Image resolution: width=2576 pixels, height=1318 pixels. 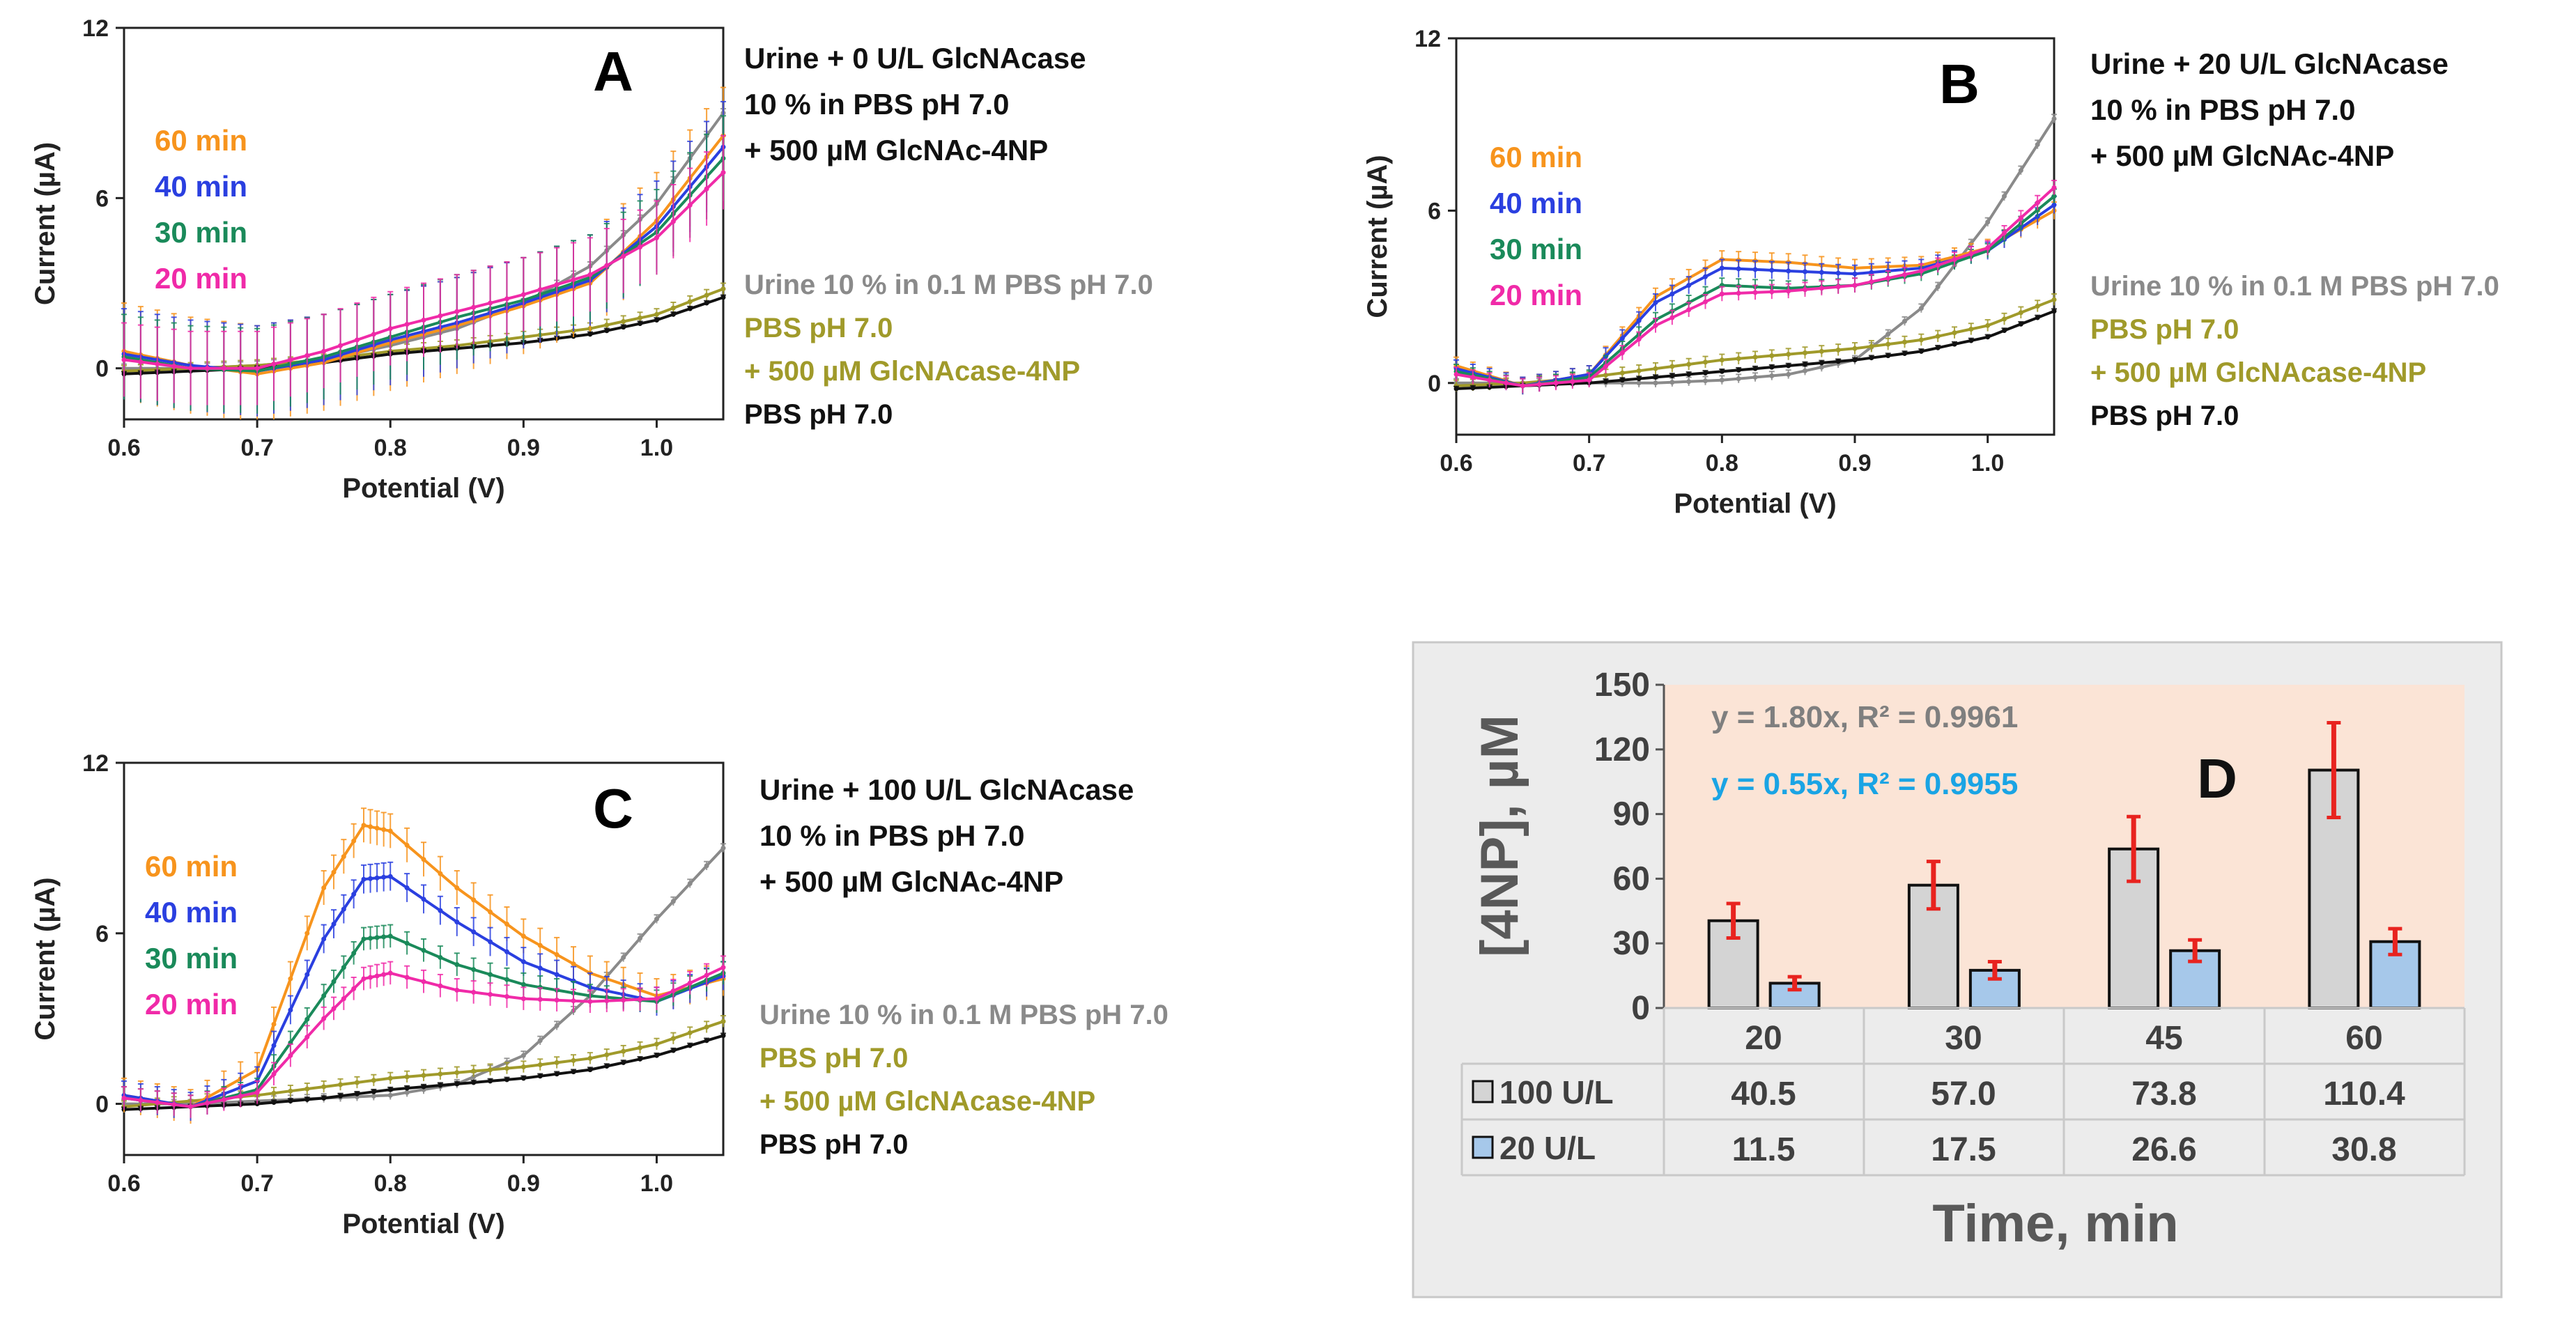 What do you see at coordinates (613, 71) in the screenshot?
I see `panel-a-letter: A` at bounding box center [613, 71].